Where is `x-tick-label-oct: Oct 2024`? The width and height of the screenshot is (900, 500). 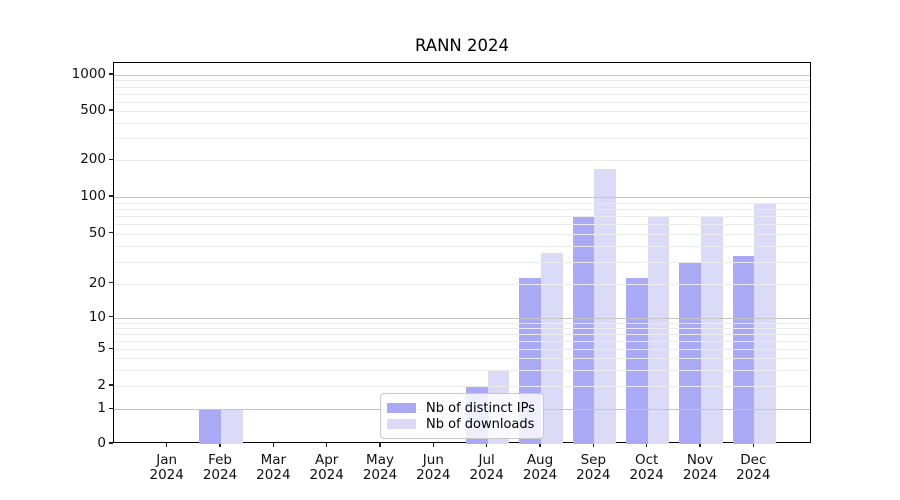
x-tick-label-oct: Oct 2024 is located at coordinates (646, 467).